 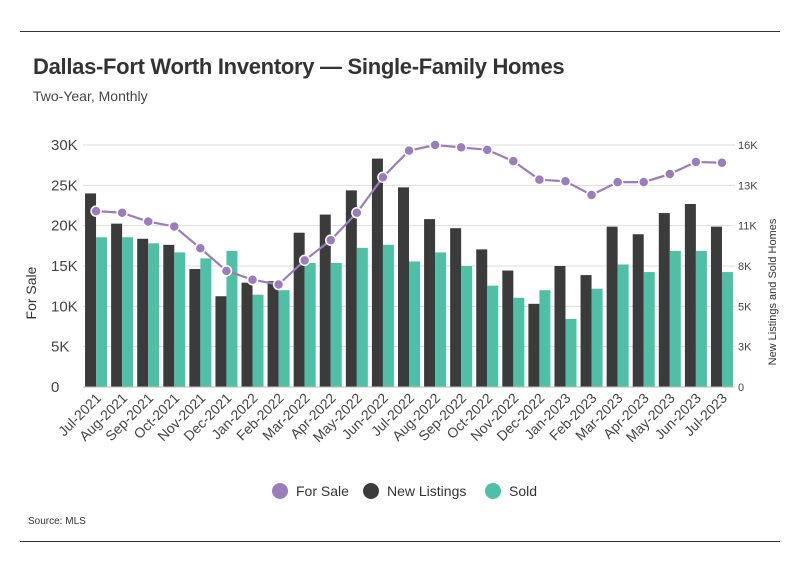 What do you see at coordinates (64, 185) in the screenshot?
I see `y-left-tick-label: 25K` at bounding box center [64, 185].